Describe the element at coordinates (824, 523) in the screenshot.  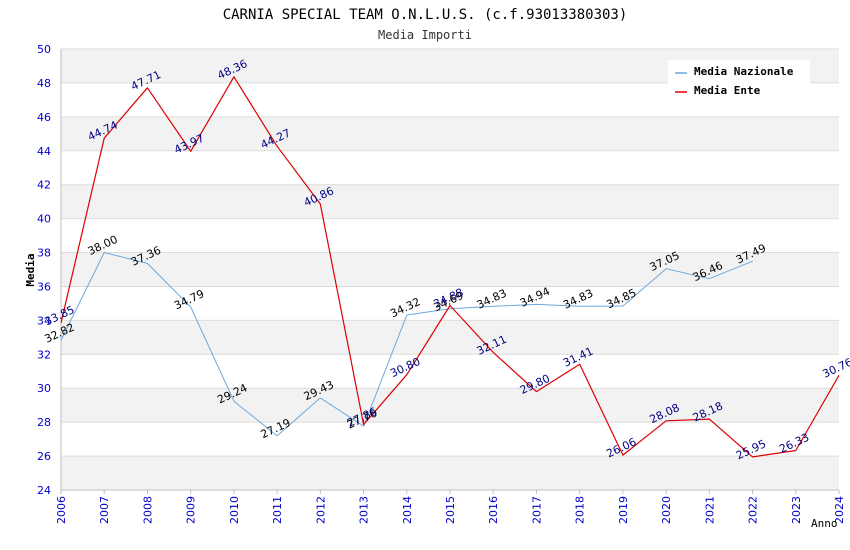
I see `x-axis-label: Anno` at that location.